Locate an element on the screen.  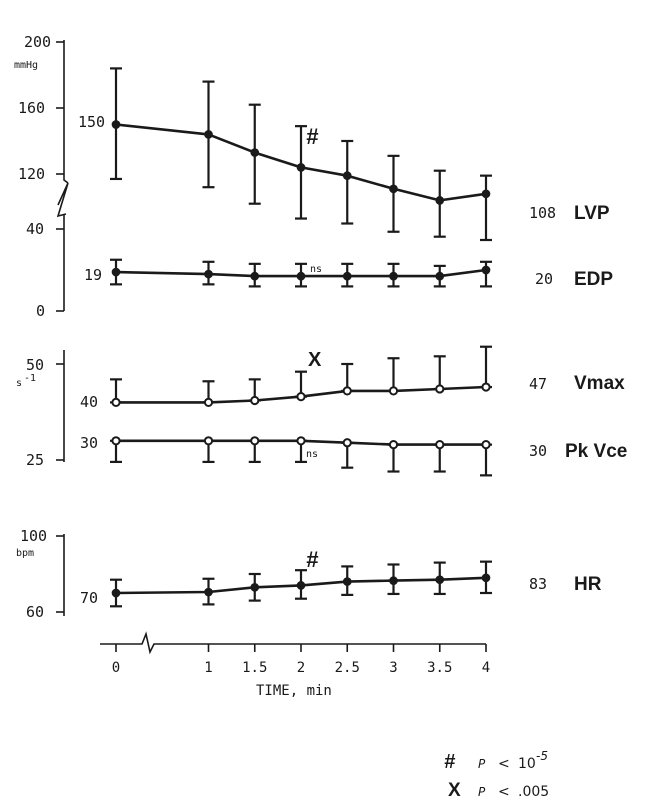
series-lvp is located at coordinates (301, 154).